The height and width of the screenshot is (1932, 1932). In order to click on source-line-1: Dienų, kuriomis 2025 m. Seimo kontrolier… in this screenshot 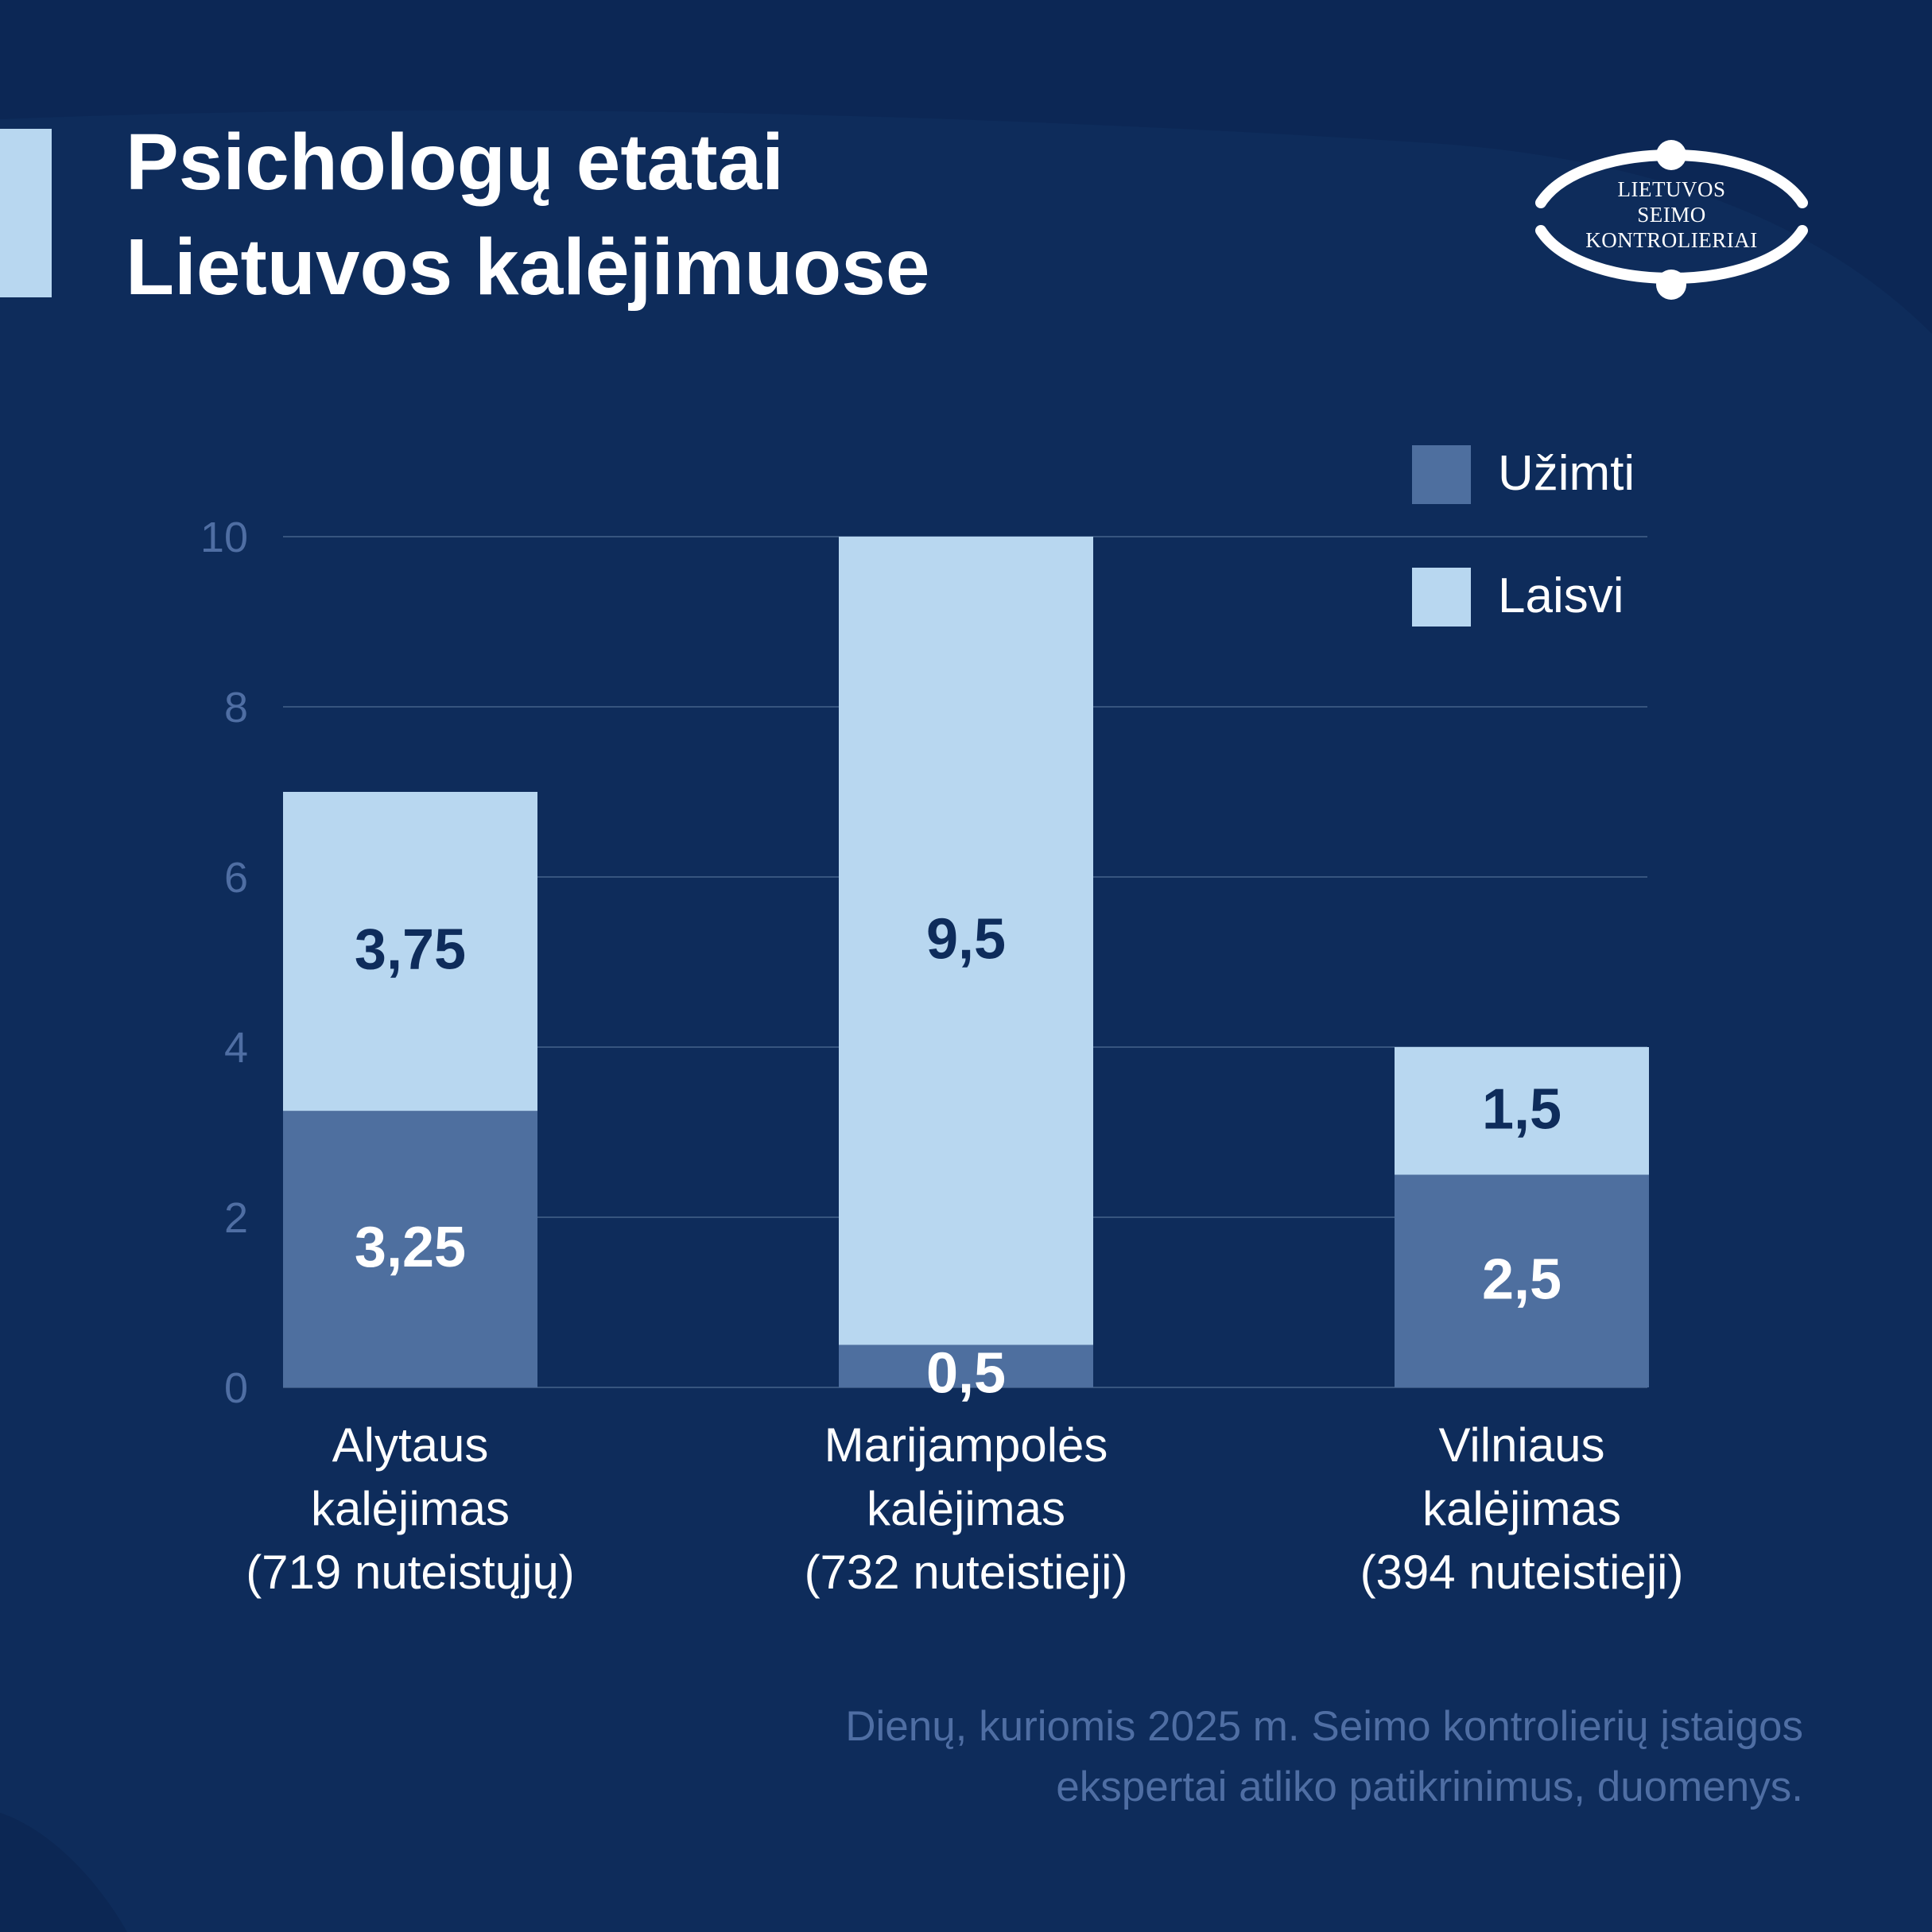, I will do `click(1324, 1727)`.